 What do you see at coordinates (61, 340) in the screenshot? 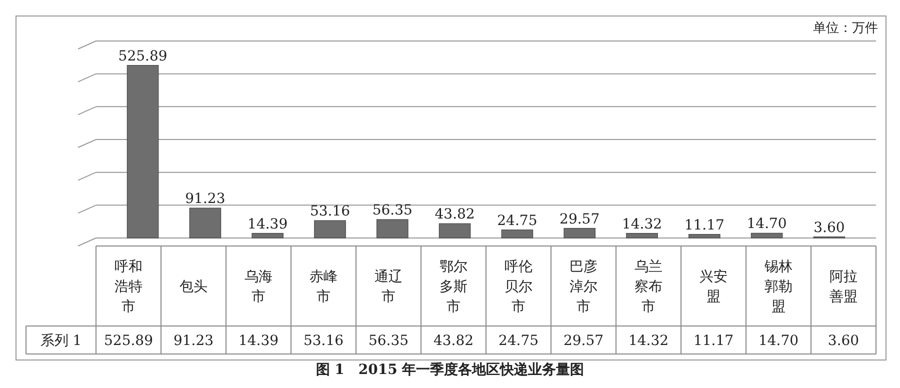
I see `text: 系列 1` at bounding box center [61, 340].